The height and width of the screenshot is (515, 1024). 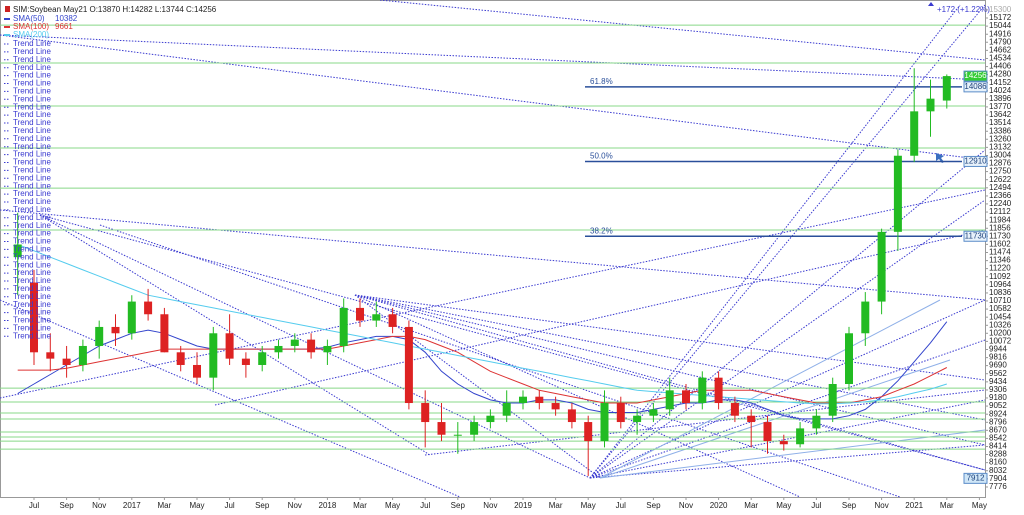 What do you see at coordinates (425, 505) in the screenshot?
I see `x-tick-label: Jul` at bounding box center [425, 505].